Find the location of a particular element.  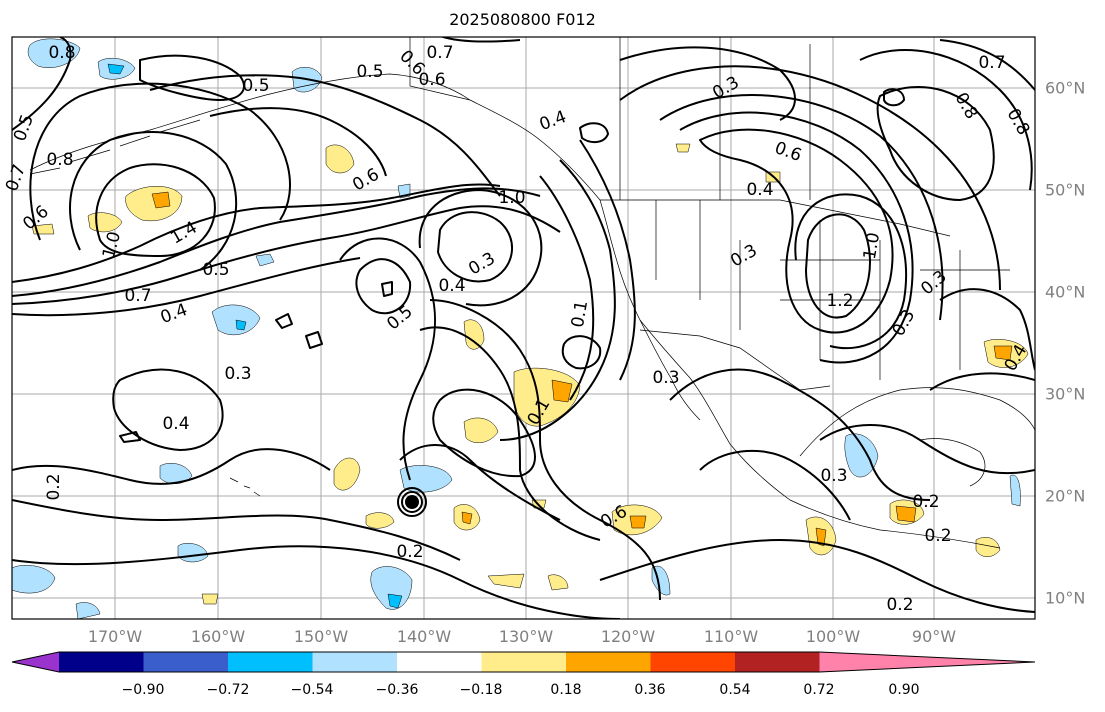

longitude-label: 170°W is located at coordinates (115, 636).